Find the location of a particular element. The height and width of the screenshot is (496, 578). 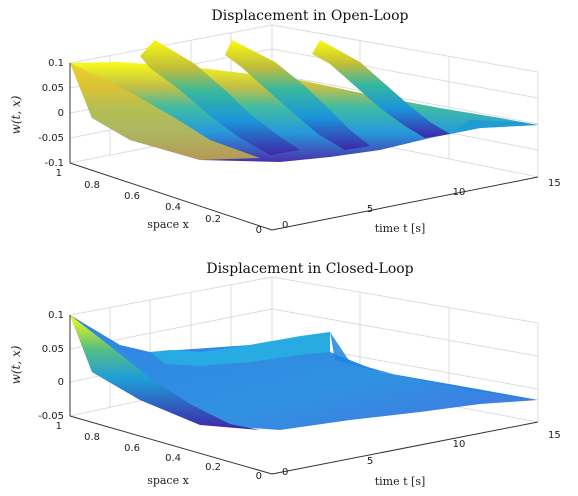

chart-title: Displacement in Open-Loop is located at coordinates (310, 16).